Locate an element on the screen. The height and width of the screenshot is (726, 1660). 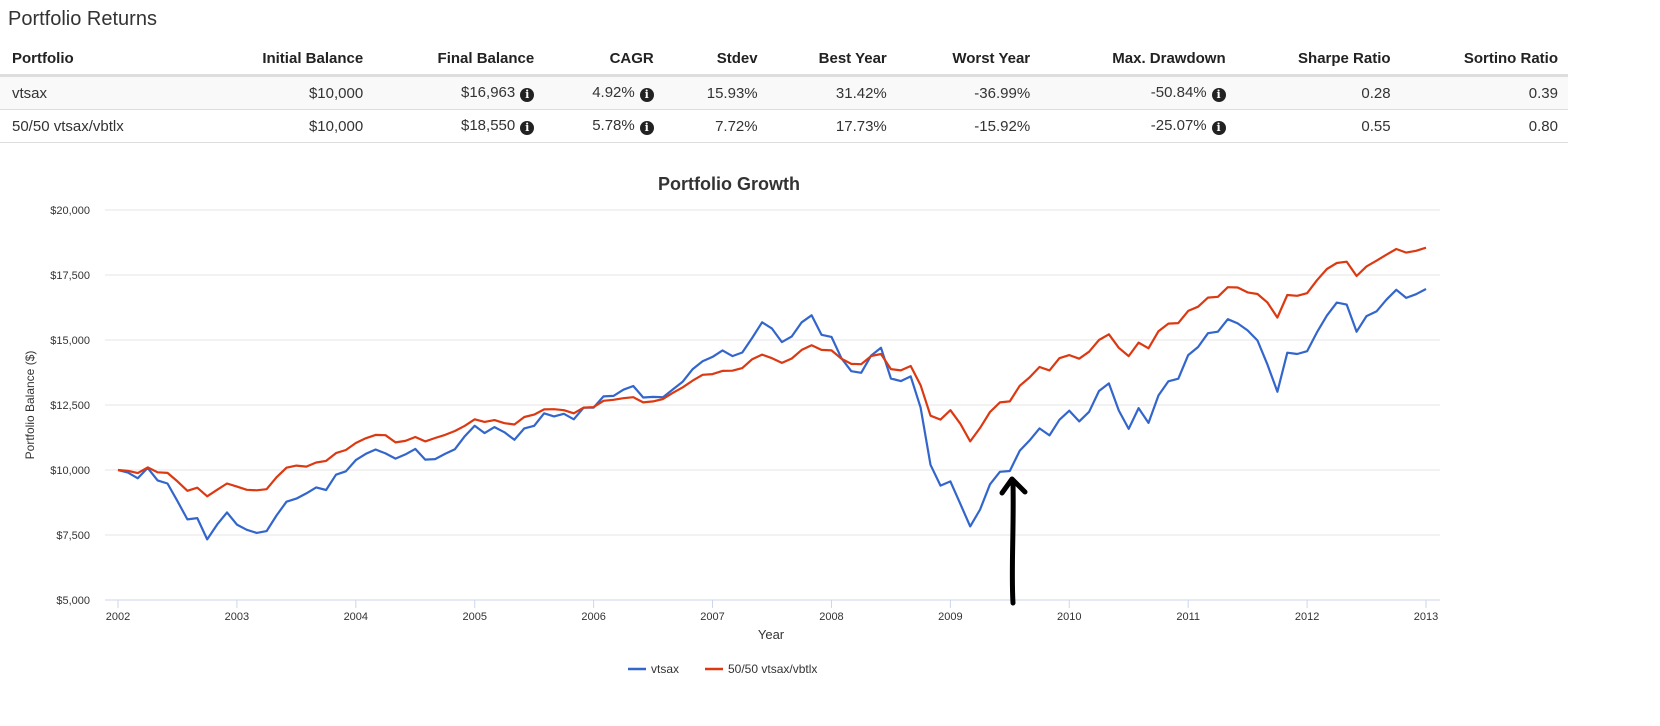
table-cell: 4.92% i is located at coordinates (604, 92).